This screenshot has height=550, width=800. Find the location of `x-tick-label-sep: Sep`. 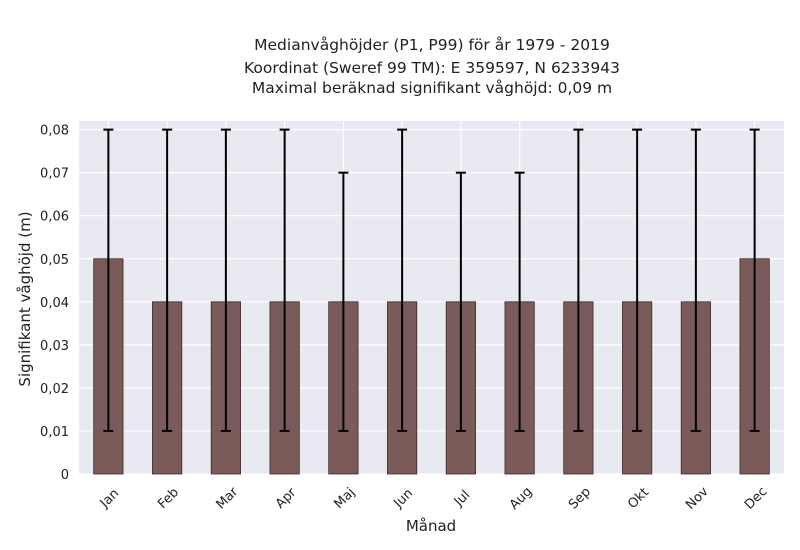

x-tick-label-sep: Sep is located at coordinates (580, 499).